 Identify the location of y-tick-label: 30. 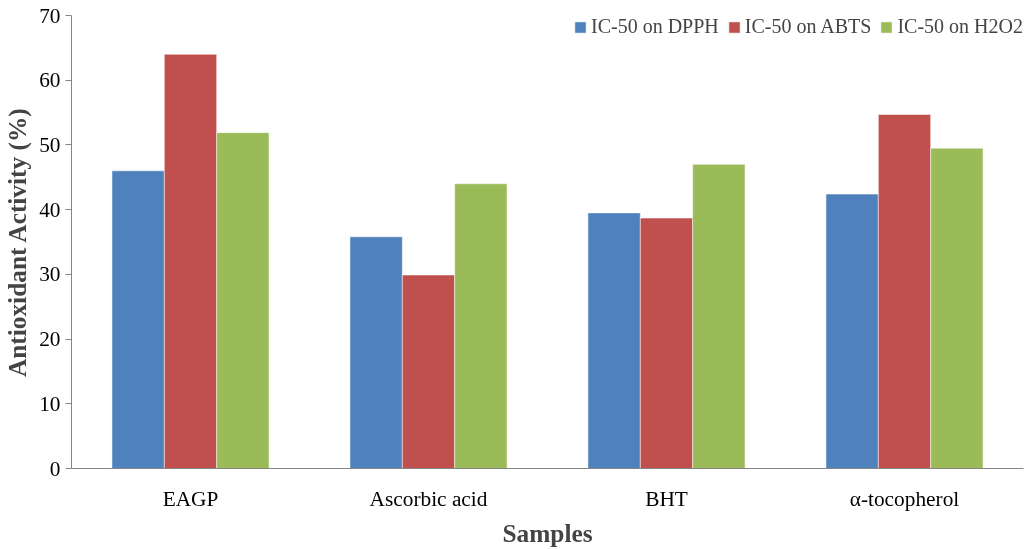
(50, 274).